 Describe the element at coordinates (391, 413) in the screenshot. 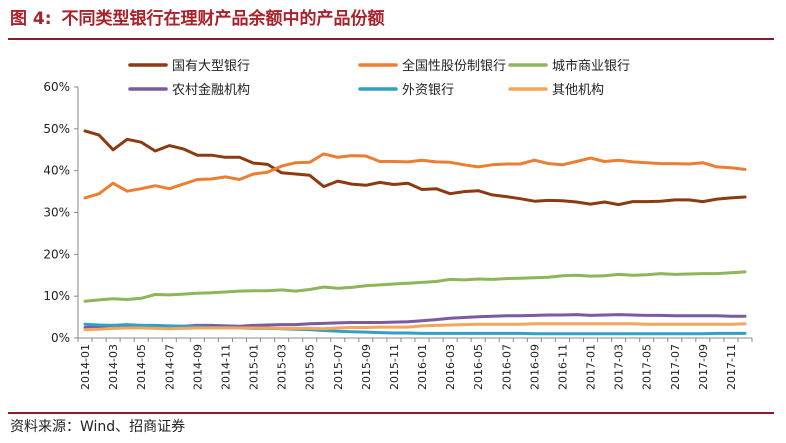

I see `footer-divider` at that location.